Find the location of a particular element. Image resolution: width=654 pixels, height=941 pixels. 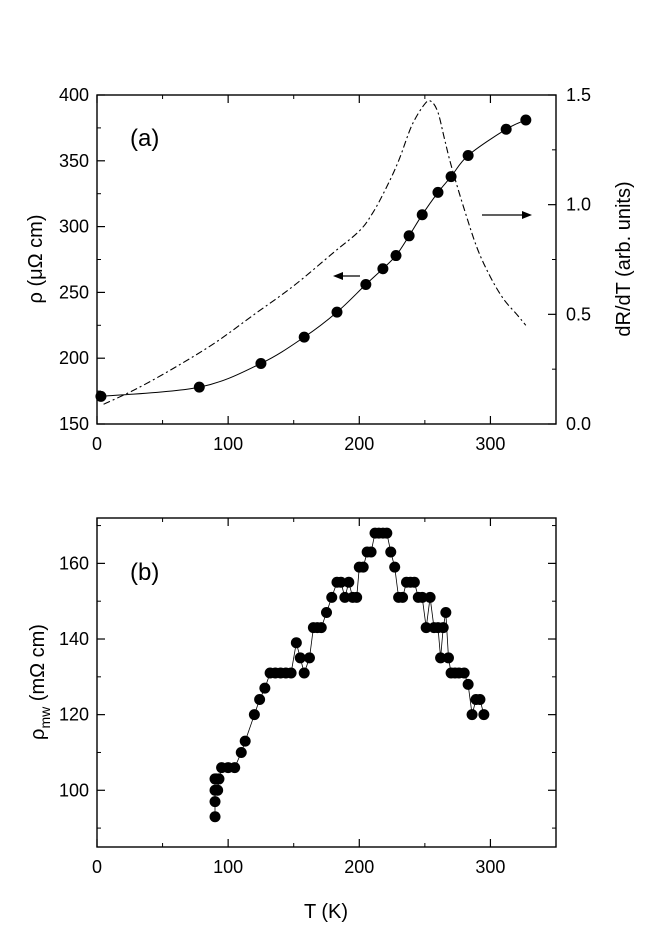

y2-tick-label: 0.0 is located at coordinates (578, 424).